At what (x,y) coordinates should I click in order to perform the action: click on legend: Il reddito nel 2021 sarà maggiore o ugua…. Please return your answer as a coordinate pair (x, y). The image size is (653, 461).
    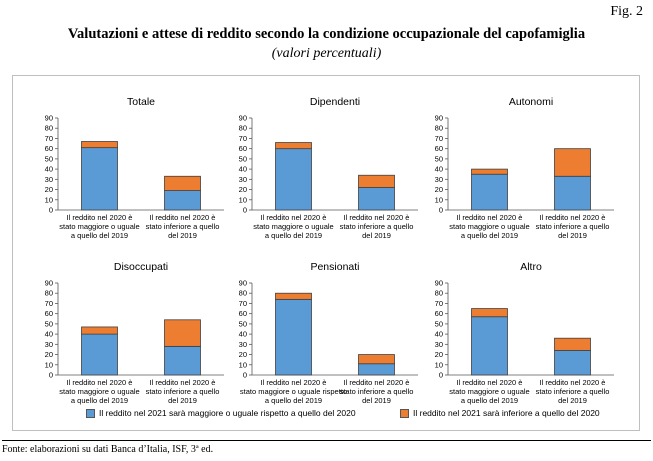
    Looking at the image, I should click on (326, 416).